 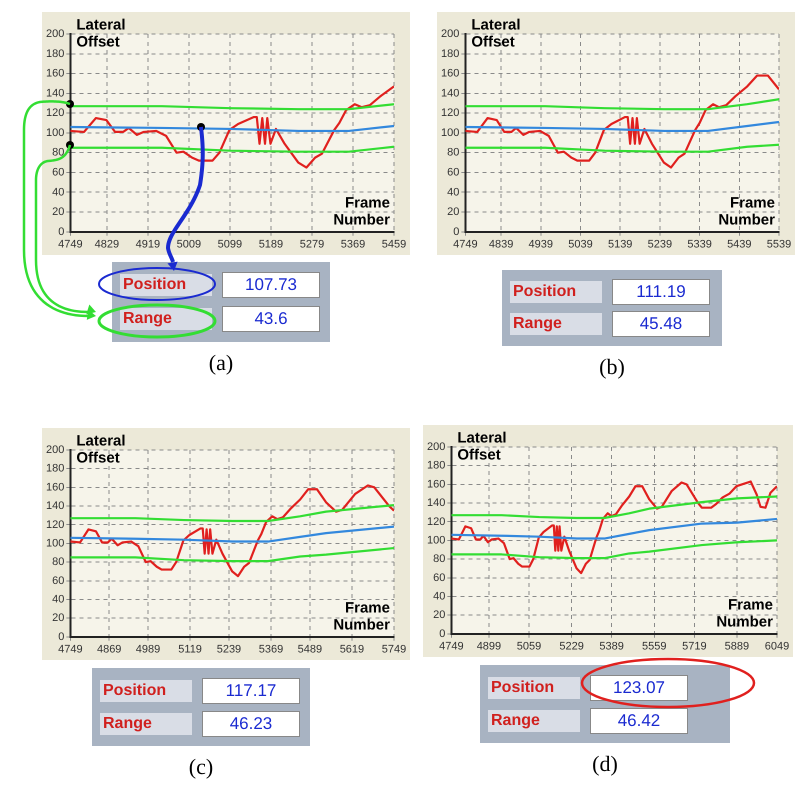 What do you see at coordinates (612, 367) in the screenshot?
I see `text: (b)` at bounding box center [612, 367].